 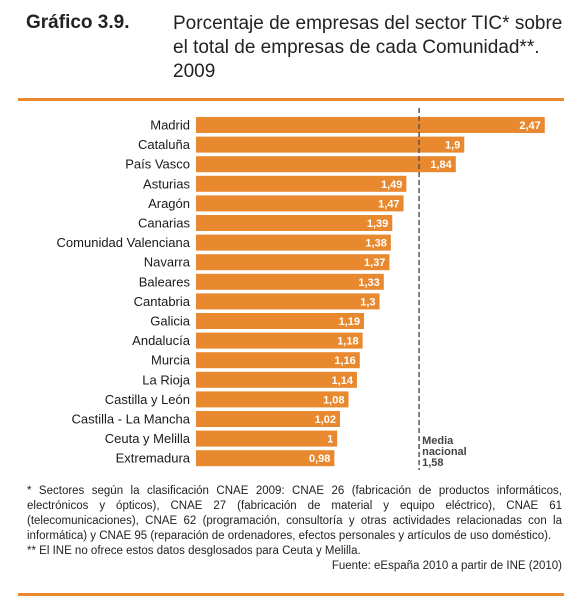 What do you see at coordinates (166, 379) in the screenshot?
I see `category-label: La Rioja` at bounding box center [166, 379].